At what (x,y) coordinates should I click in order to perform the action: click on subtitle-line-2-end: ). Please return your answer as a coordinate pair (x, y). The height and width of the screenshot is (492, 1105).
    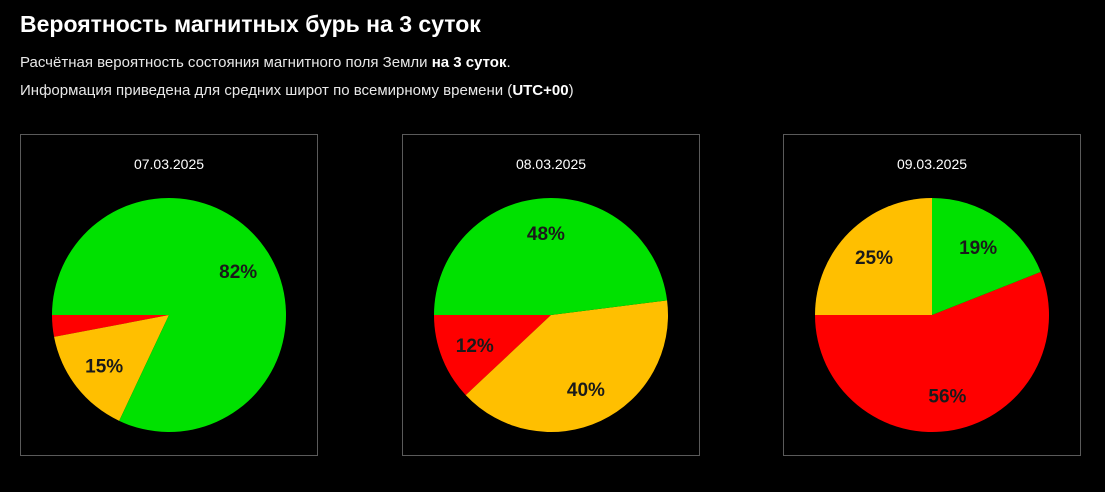
    Looking at the image, I should click on (571, 90).